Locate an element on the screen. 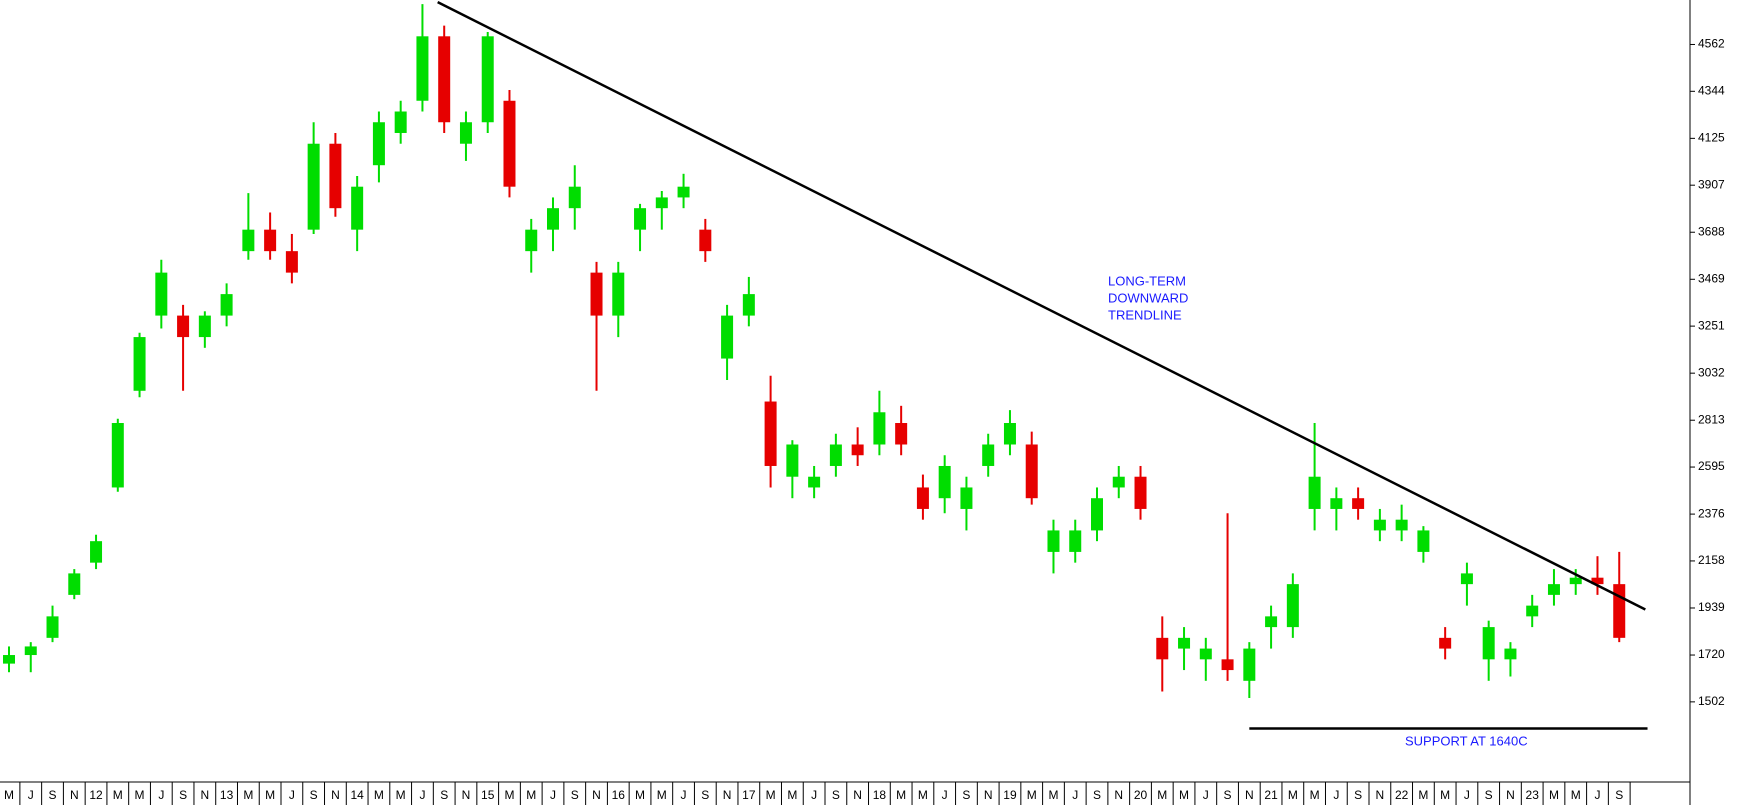 The height and width of the screenshot is (805, 1745). annotation: DOWNWARD is located at coordinates (1148, 297).